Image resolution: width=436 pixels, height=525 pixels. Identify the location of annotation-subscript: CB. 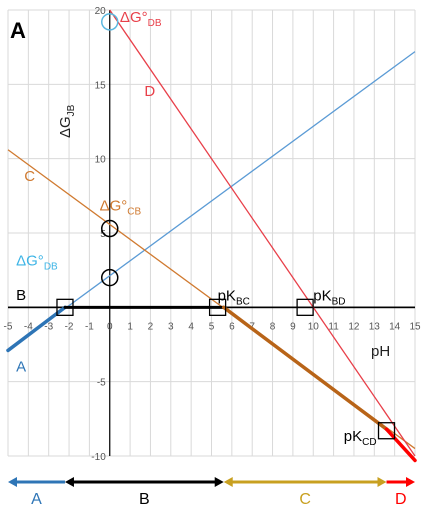
(134, 212).